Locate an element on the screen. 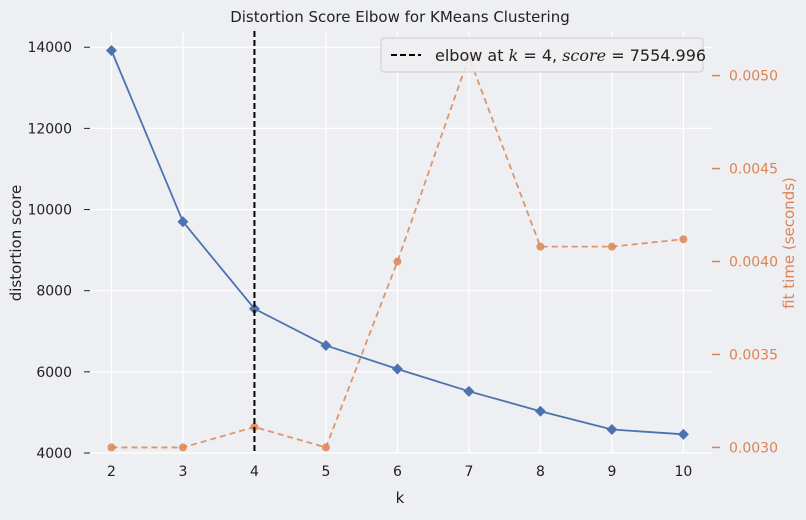  y-tick-label: 8000 is located at coordinates (54, 292).